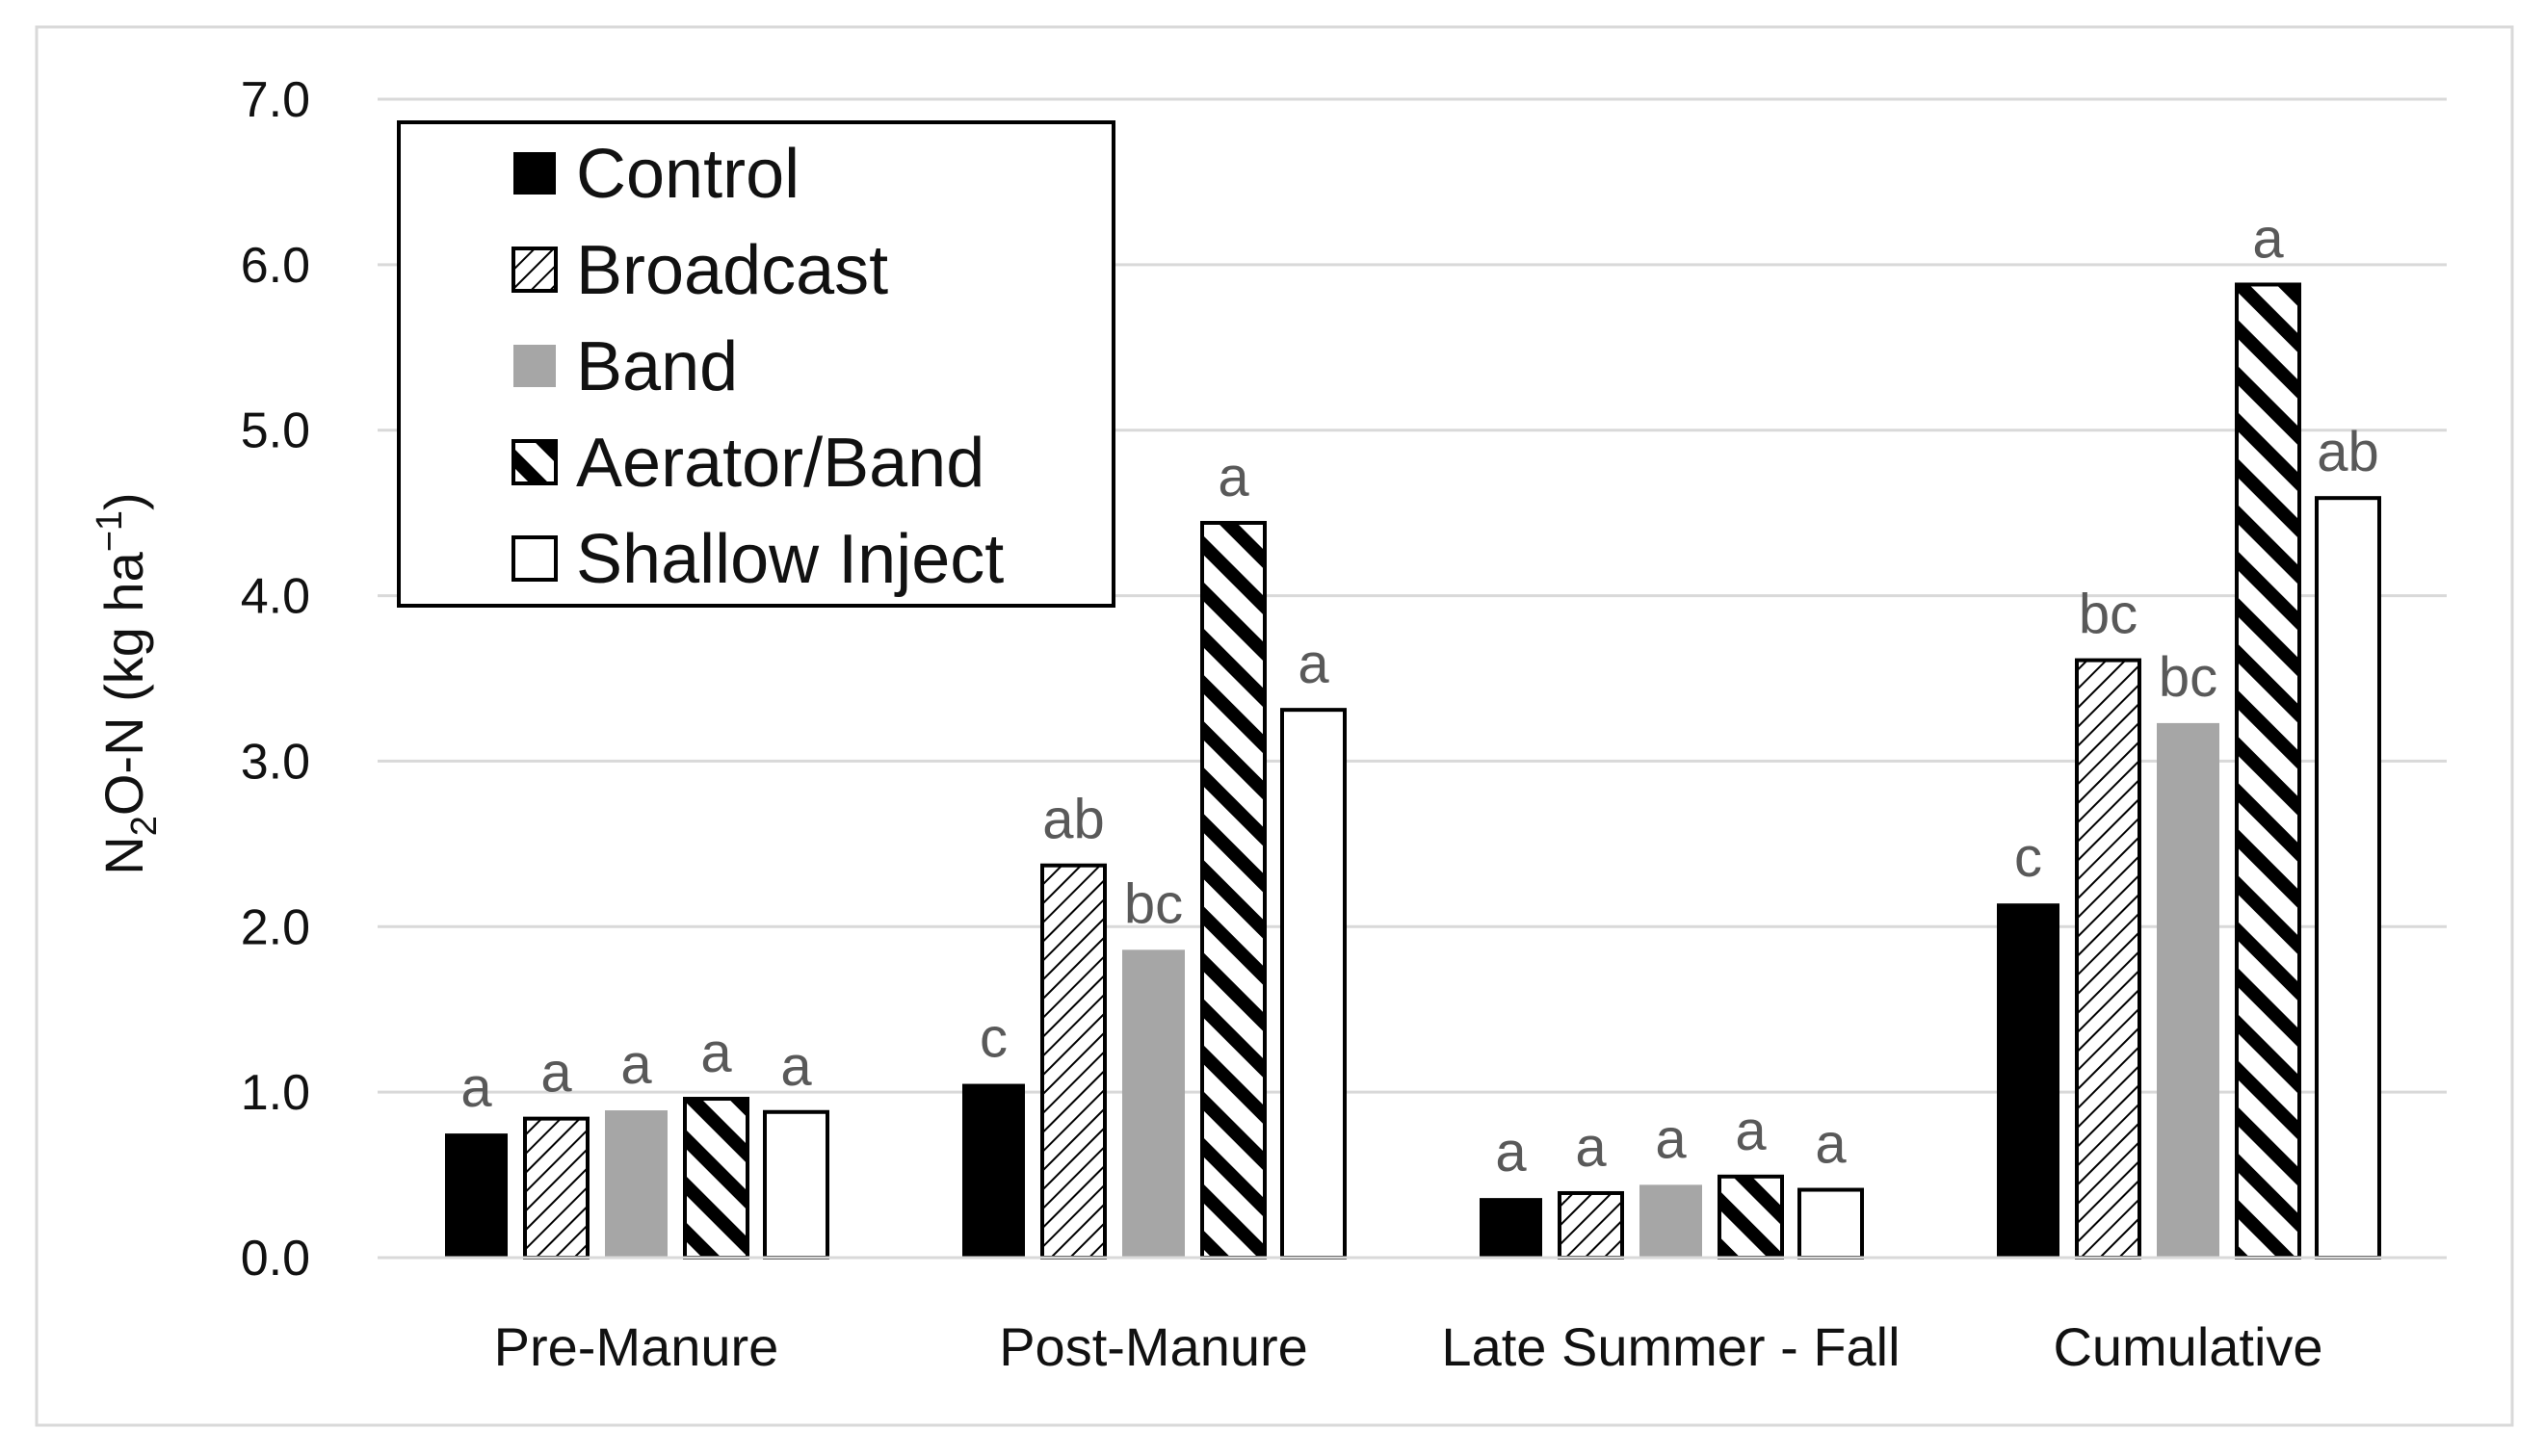 This screenshot has height=1456, width=2544. Describe the element at coordinates (1153, 1346) in the screenshot. I see `x-category-label: Post-Manure` at that location.